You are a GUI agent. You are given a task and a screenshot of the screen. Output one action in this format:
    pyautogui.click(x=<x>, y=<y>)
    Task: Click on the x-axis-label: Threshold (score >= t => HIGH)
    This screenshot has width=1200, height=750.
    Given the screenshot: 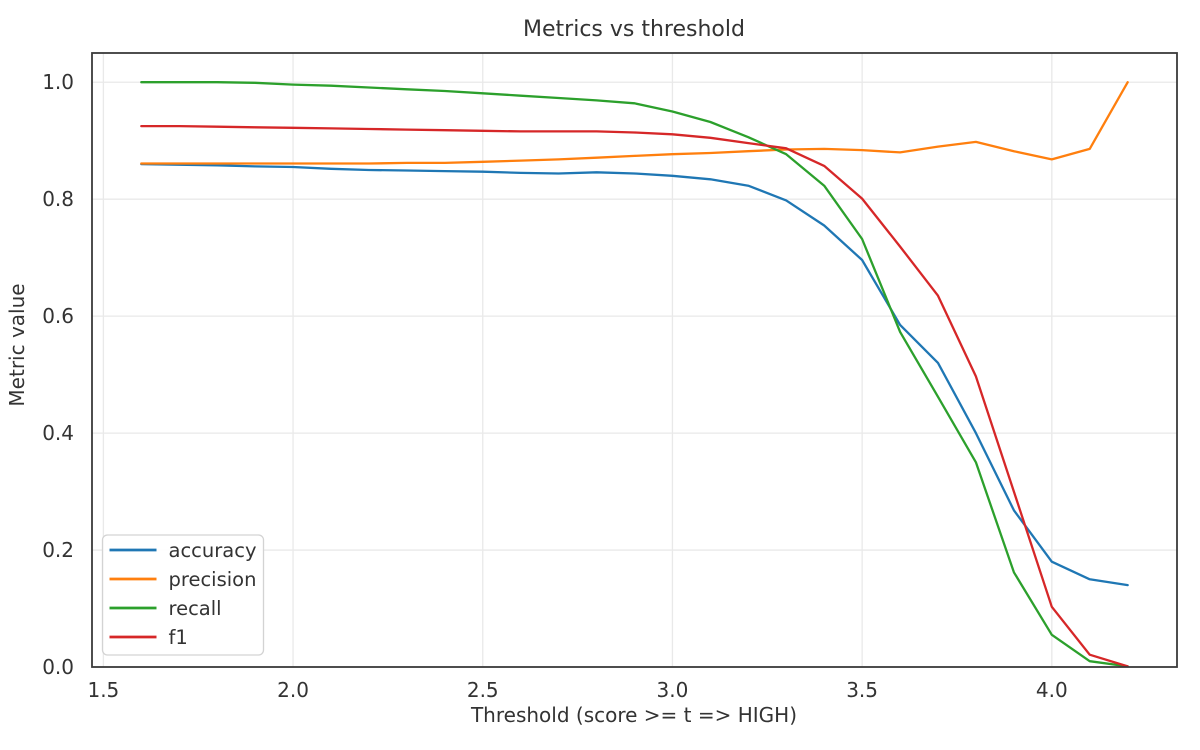 What is the action you would take?
    pyautogui.click(x=633, y=715)
    